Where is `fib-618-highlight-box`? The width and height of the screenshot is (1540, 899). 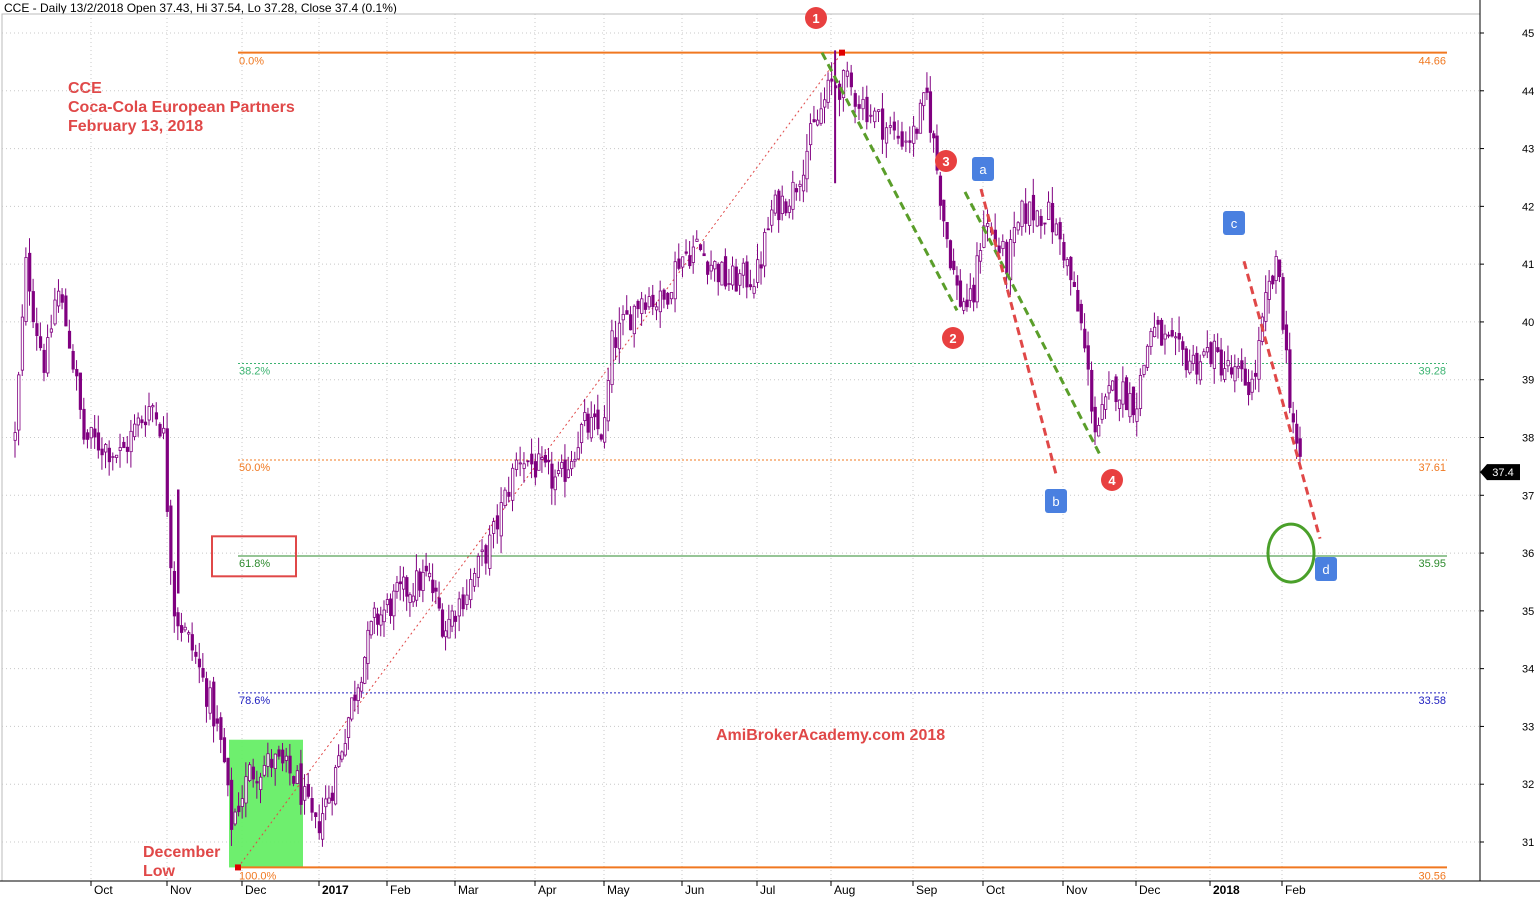
fib-618-highlight-box is located at coordinates (254, 556).